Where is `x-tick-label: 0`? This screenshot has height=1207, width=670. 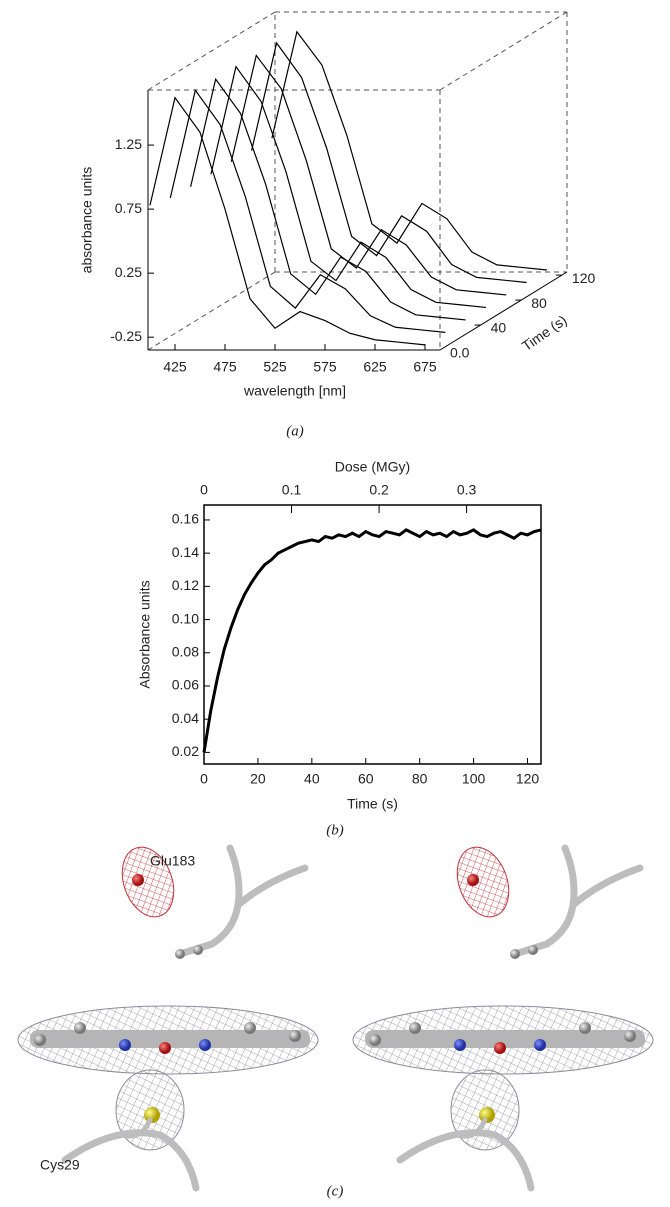
x-tick-label: 0 is located at coordinates (204, 779).